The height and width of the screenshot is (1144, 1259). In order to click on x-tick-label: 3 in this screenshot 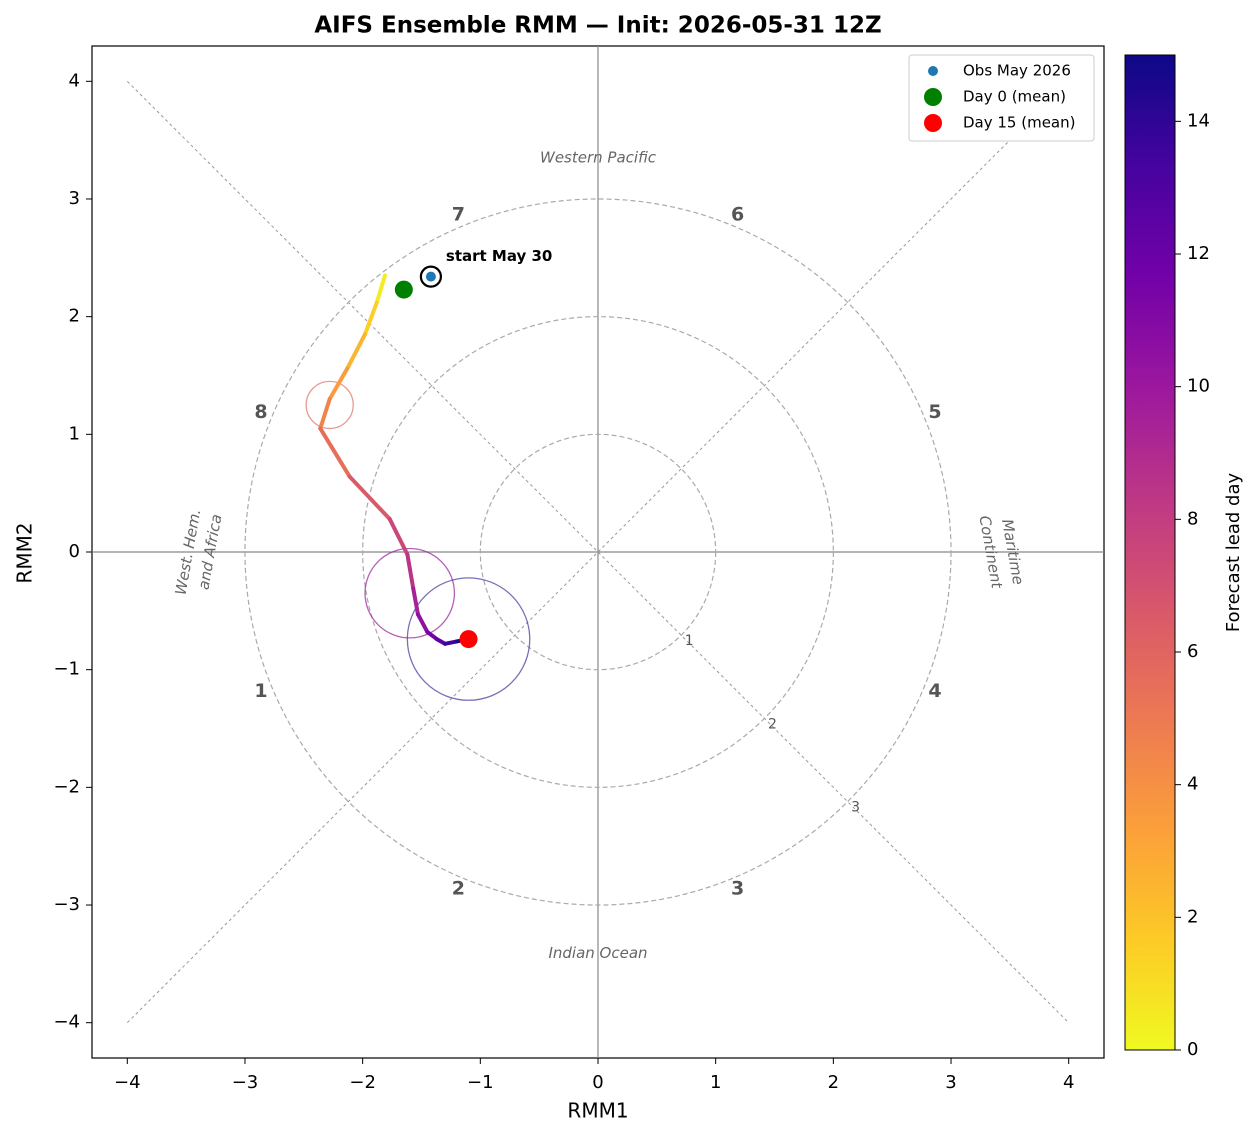, I will do `click(950, 1082)`.